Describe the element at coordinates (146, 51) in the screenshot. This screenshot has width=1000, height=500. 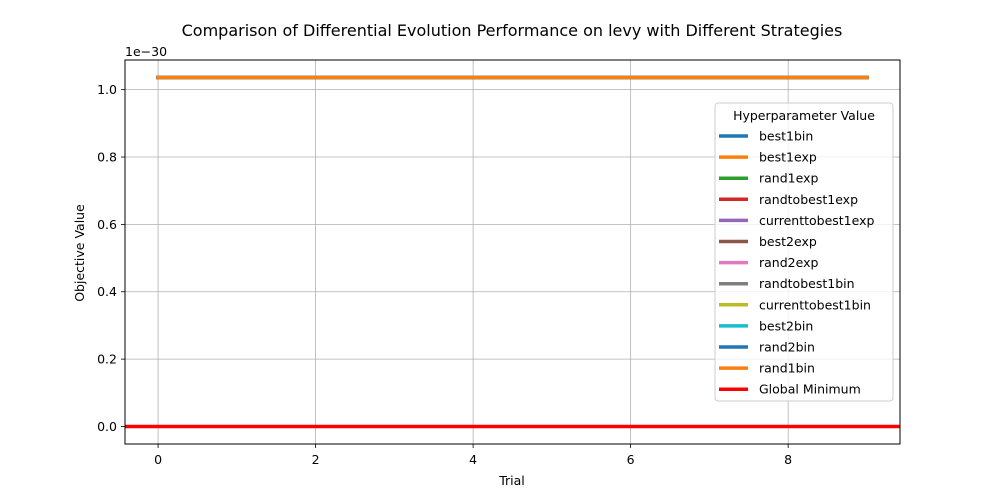
I see `y-offset-text: 1e−30` at that location.